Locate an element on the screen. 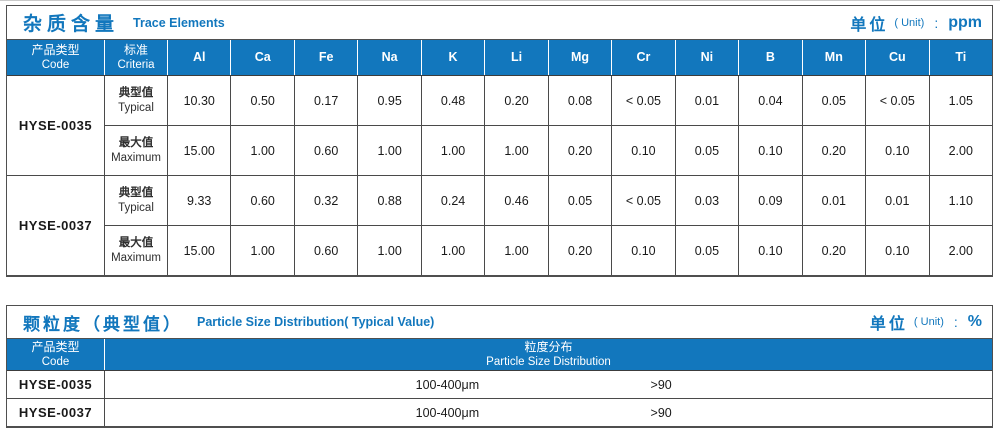 This screenshot has height=433, width=1000. value-cell: 0.50 is located at coordinates (262, 100).